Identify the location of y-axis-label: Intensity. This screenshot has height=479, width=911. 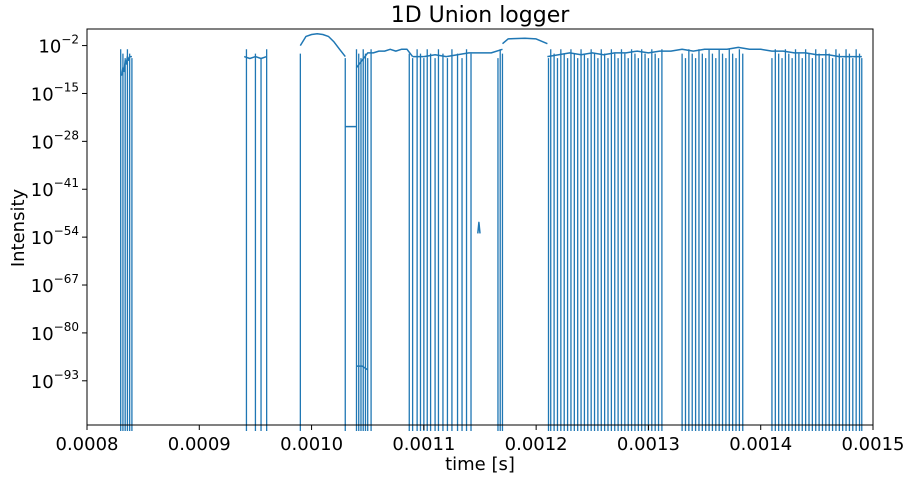
(18, 227).